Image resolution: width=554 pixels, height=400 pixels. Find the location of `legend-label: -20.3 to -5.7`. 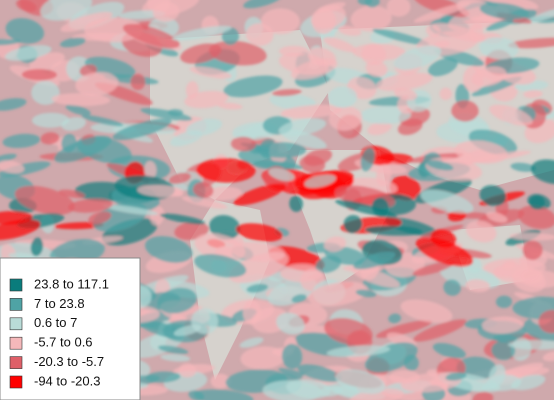

legend-label: -20.3 to -5.7 is located at coordinates (69, 361).